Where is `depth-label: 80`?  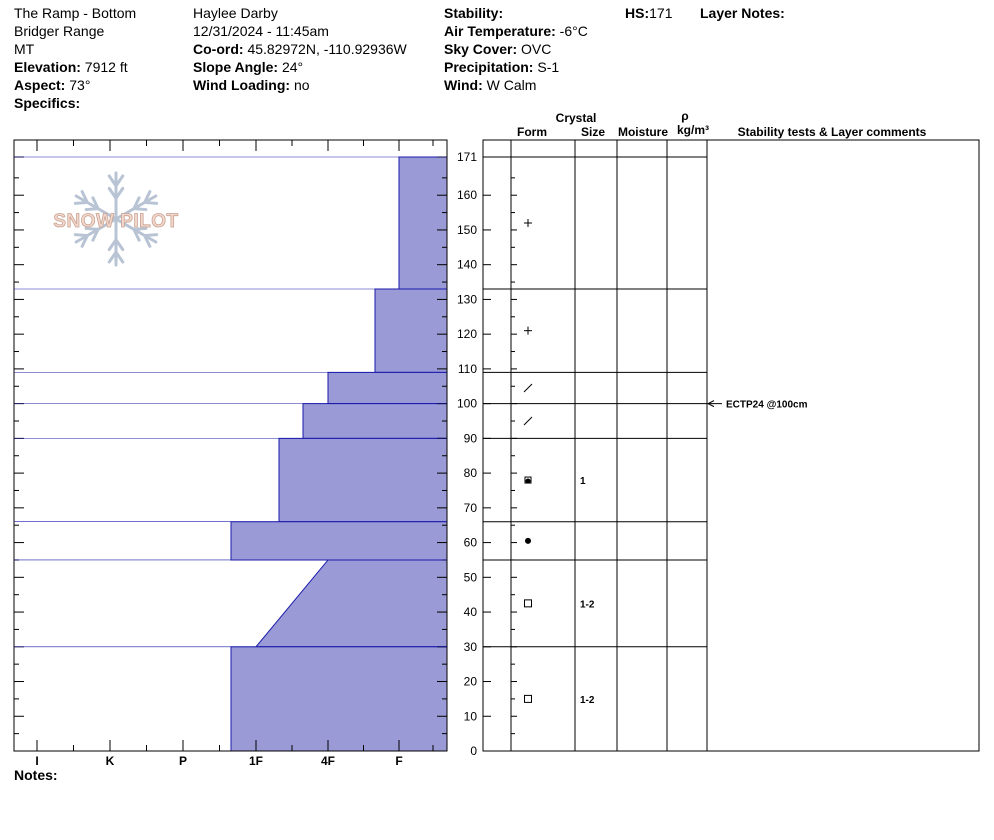 depth-label: 80 is located at coordinates (471, 473).